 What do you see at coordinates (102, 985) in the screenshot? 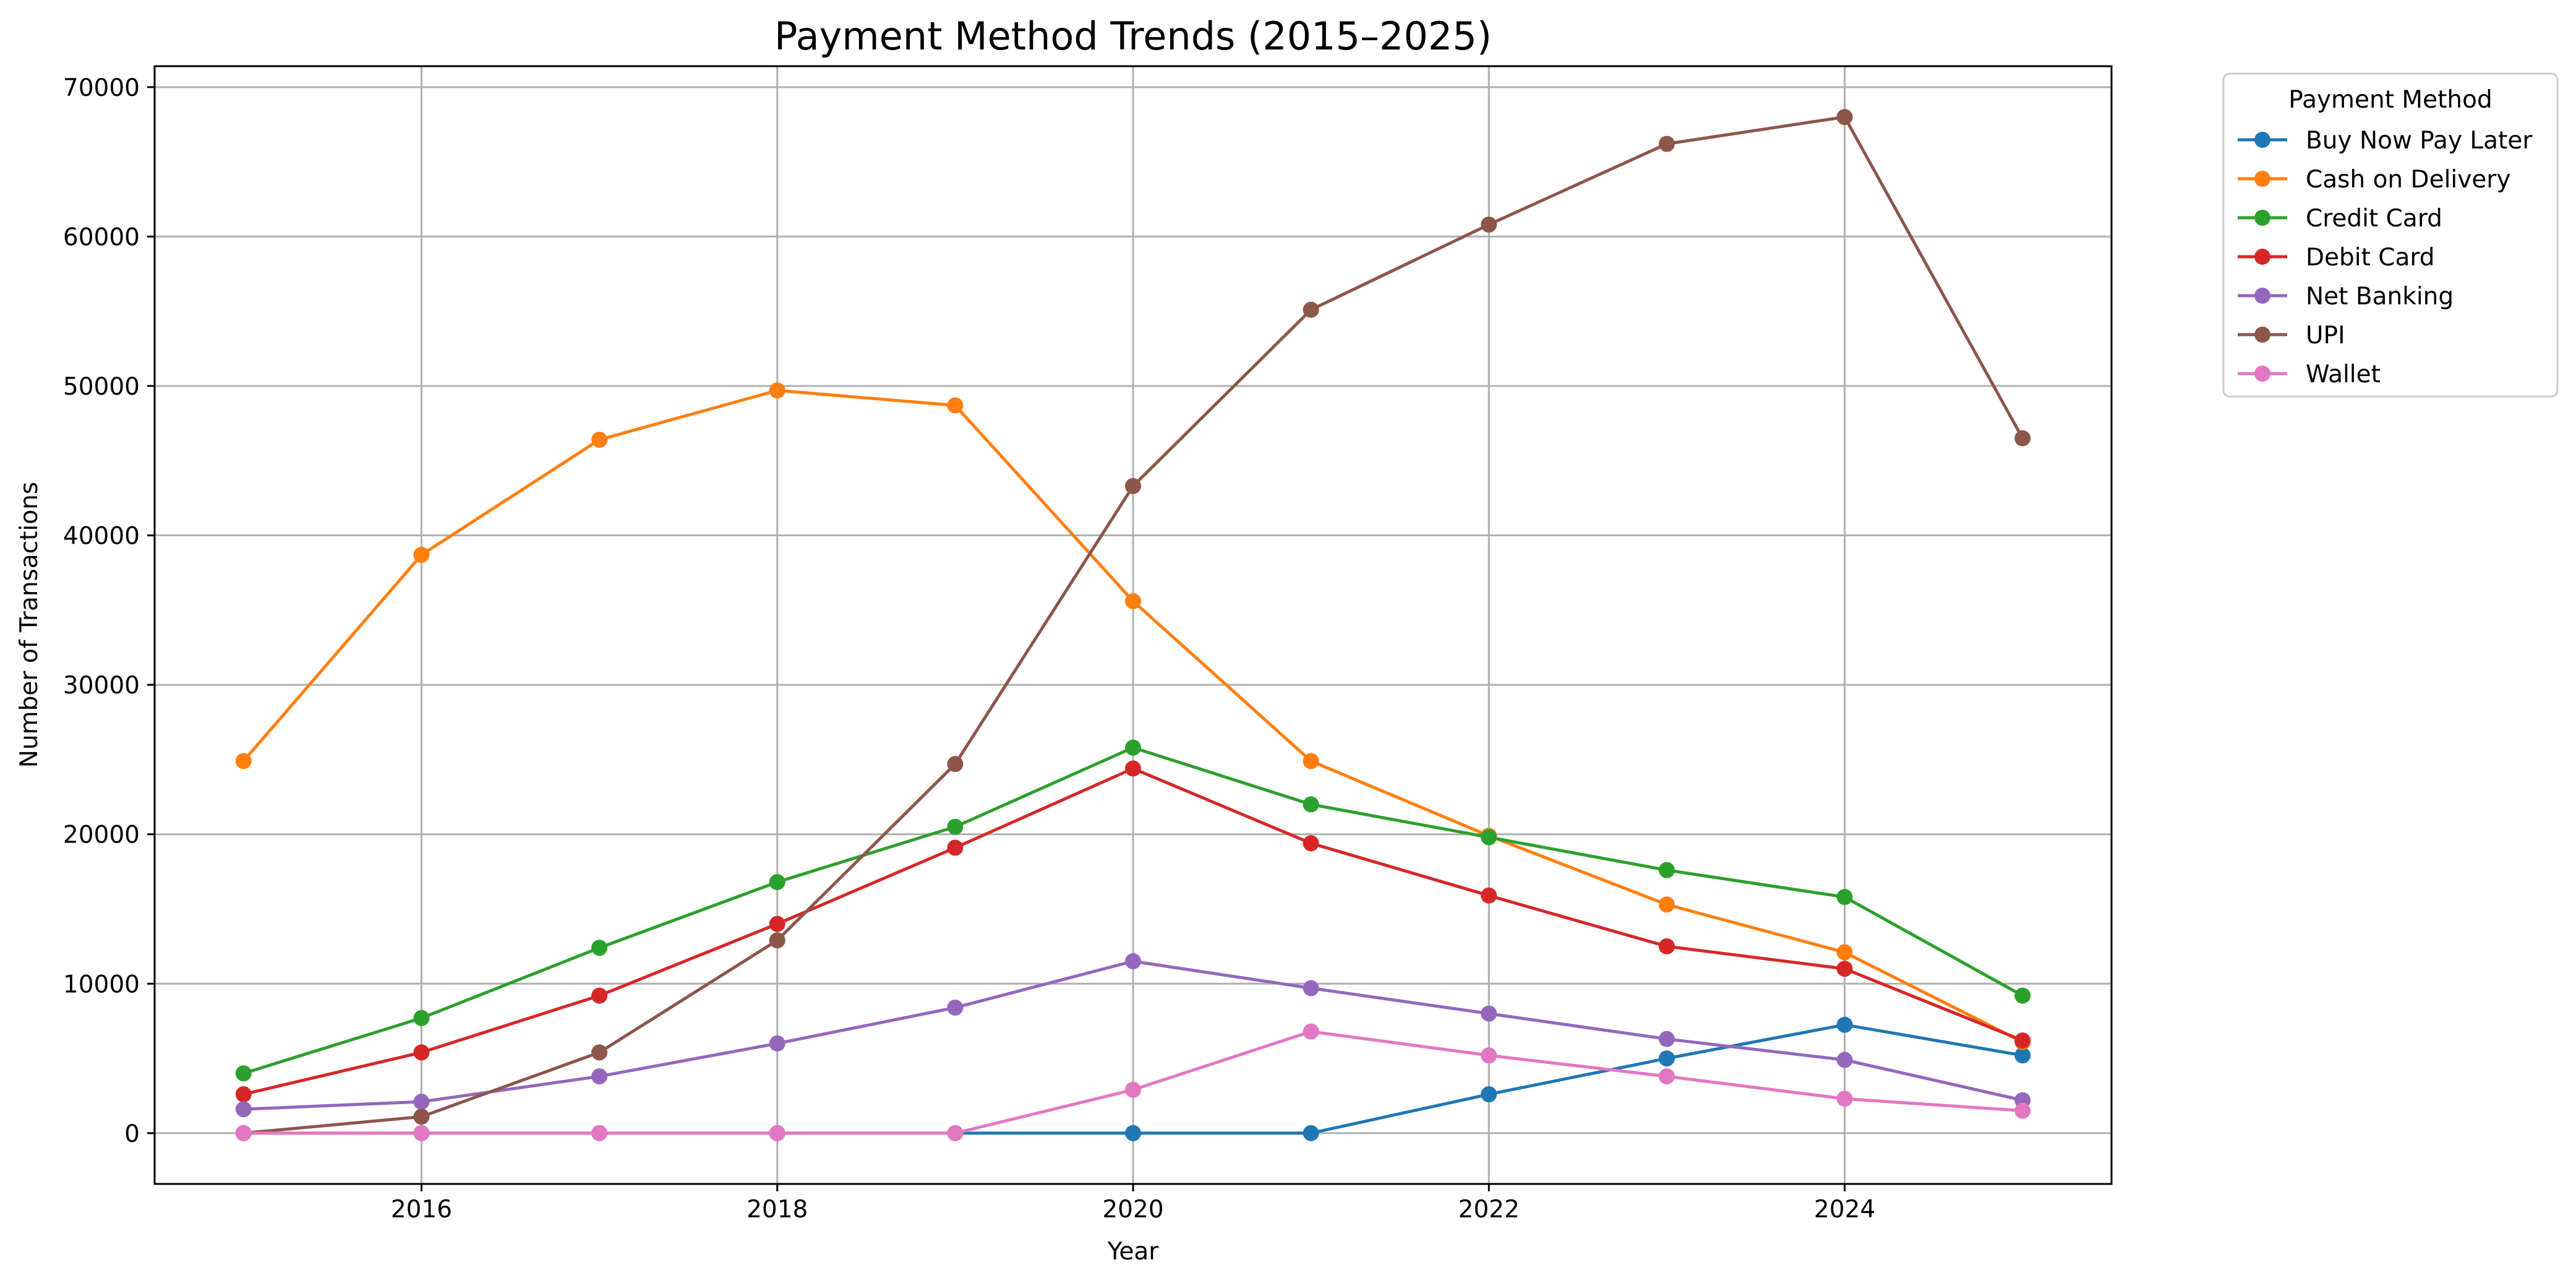
I see `y-tick-label: 10000` at bounding box center [102, 985].